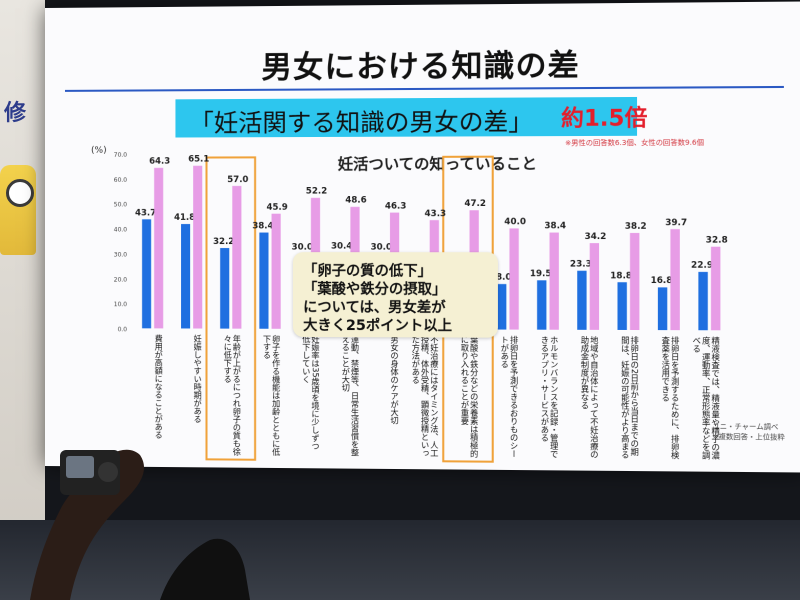 Image resolution: width=800 pixels, height=600 pixels. I want to click on data-label: 46.3, so click(396, 206).